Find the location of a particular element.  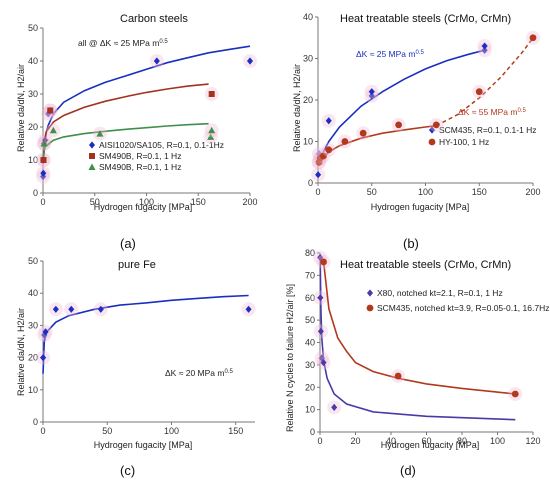

panel-1-x-tick-label: 100 is located at coordinates (425, 192).